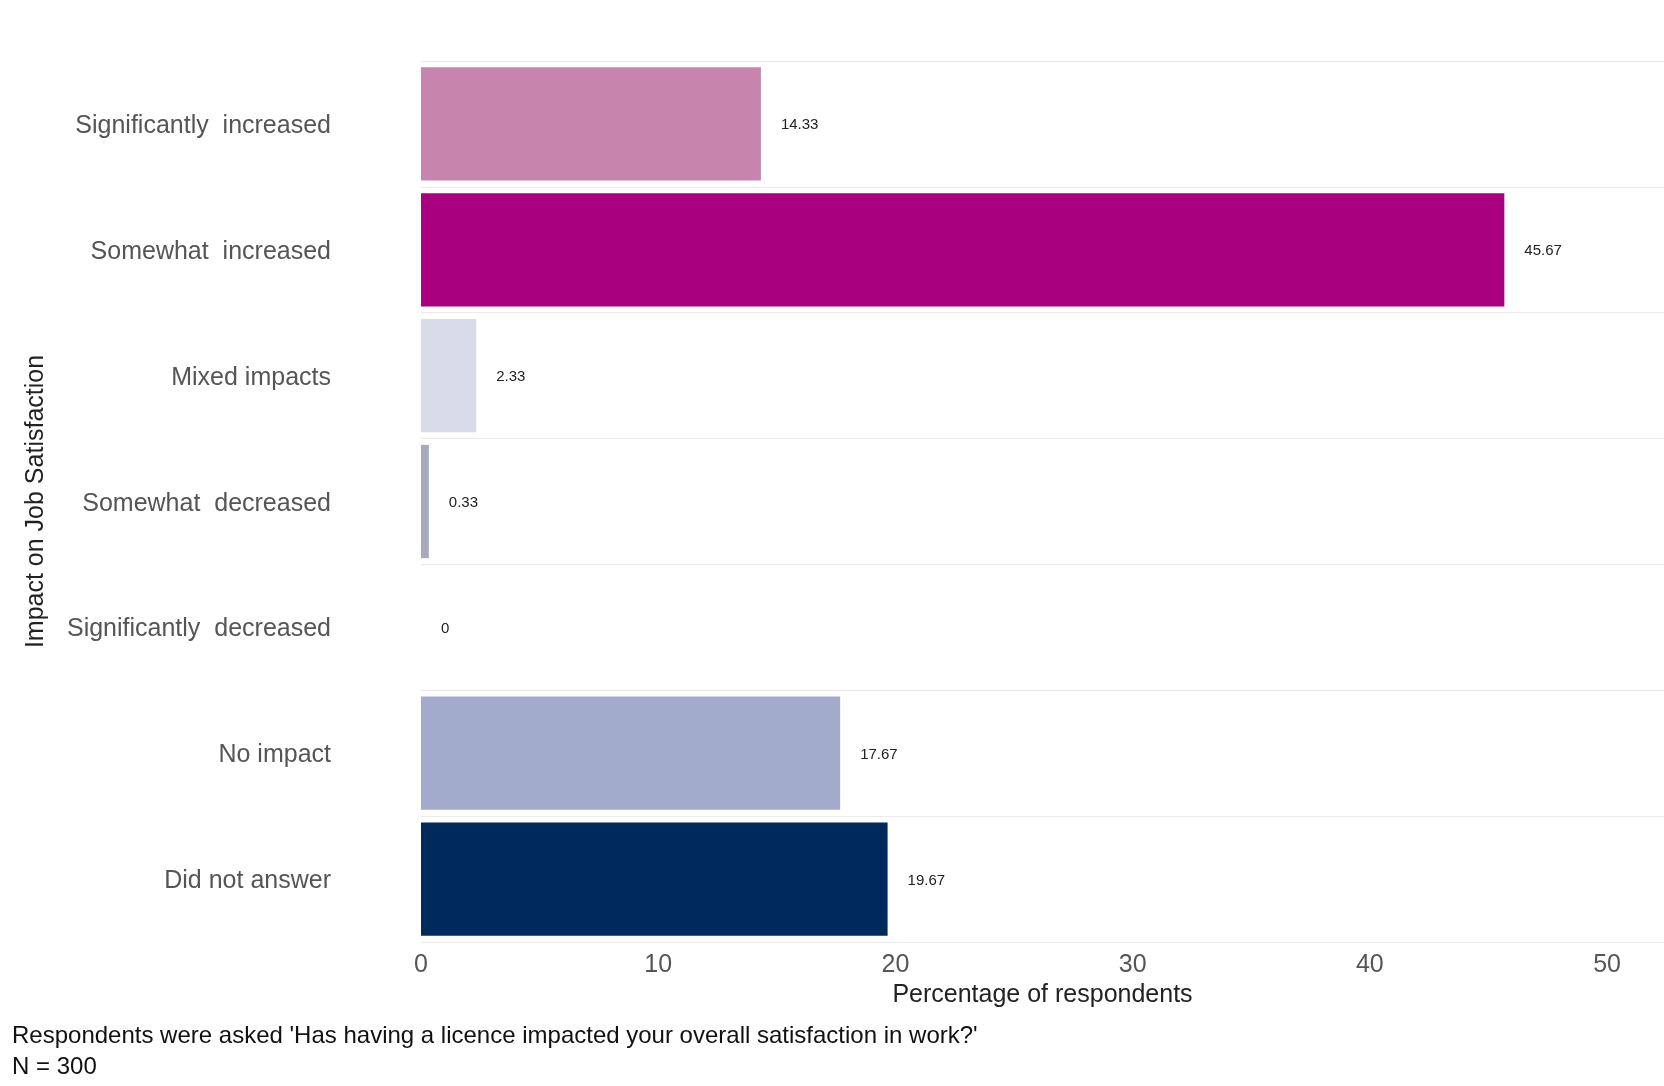  What do you see at coordinates (463, 501) in the screenshot?
I see `data-label: 0.33` at bounding box center [463, 501].